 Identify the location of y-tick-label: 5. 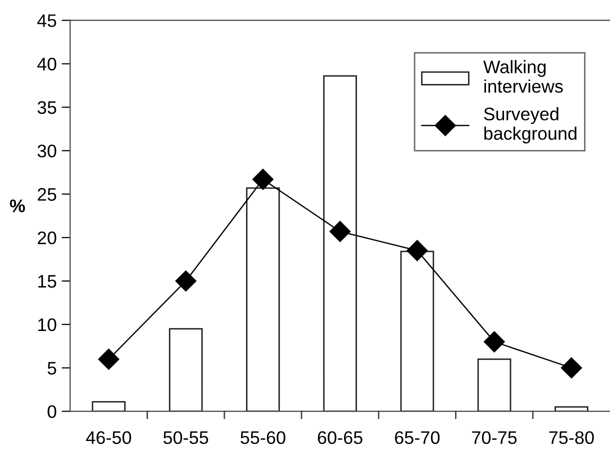
(52, 368).